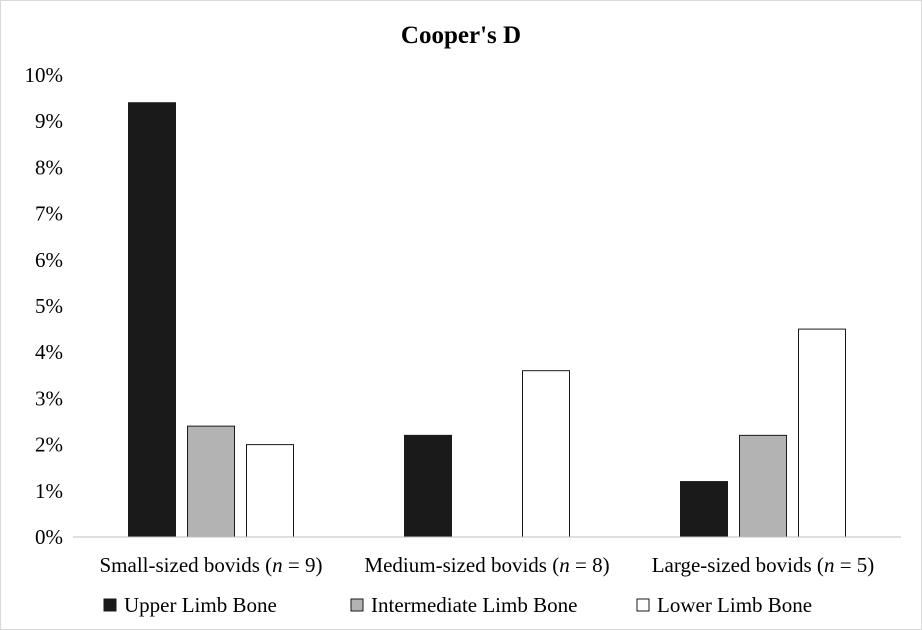  I want to click on y-tick-label: 4%, so click(49, 352).